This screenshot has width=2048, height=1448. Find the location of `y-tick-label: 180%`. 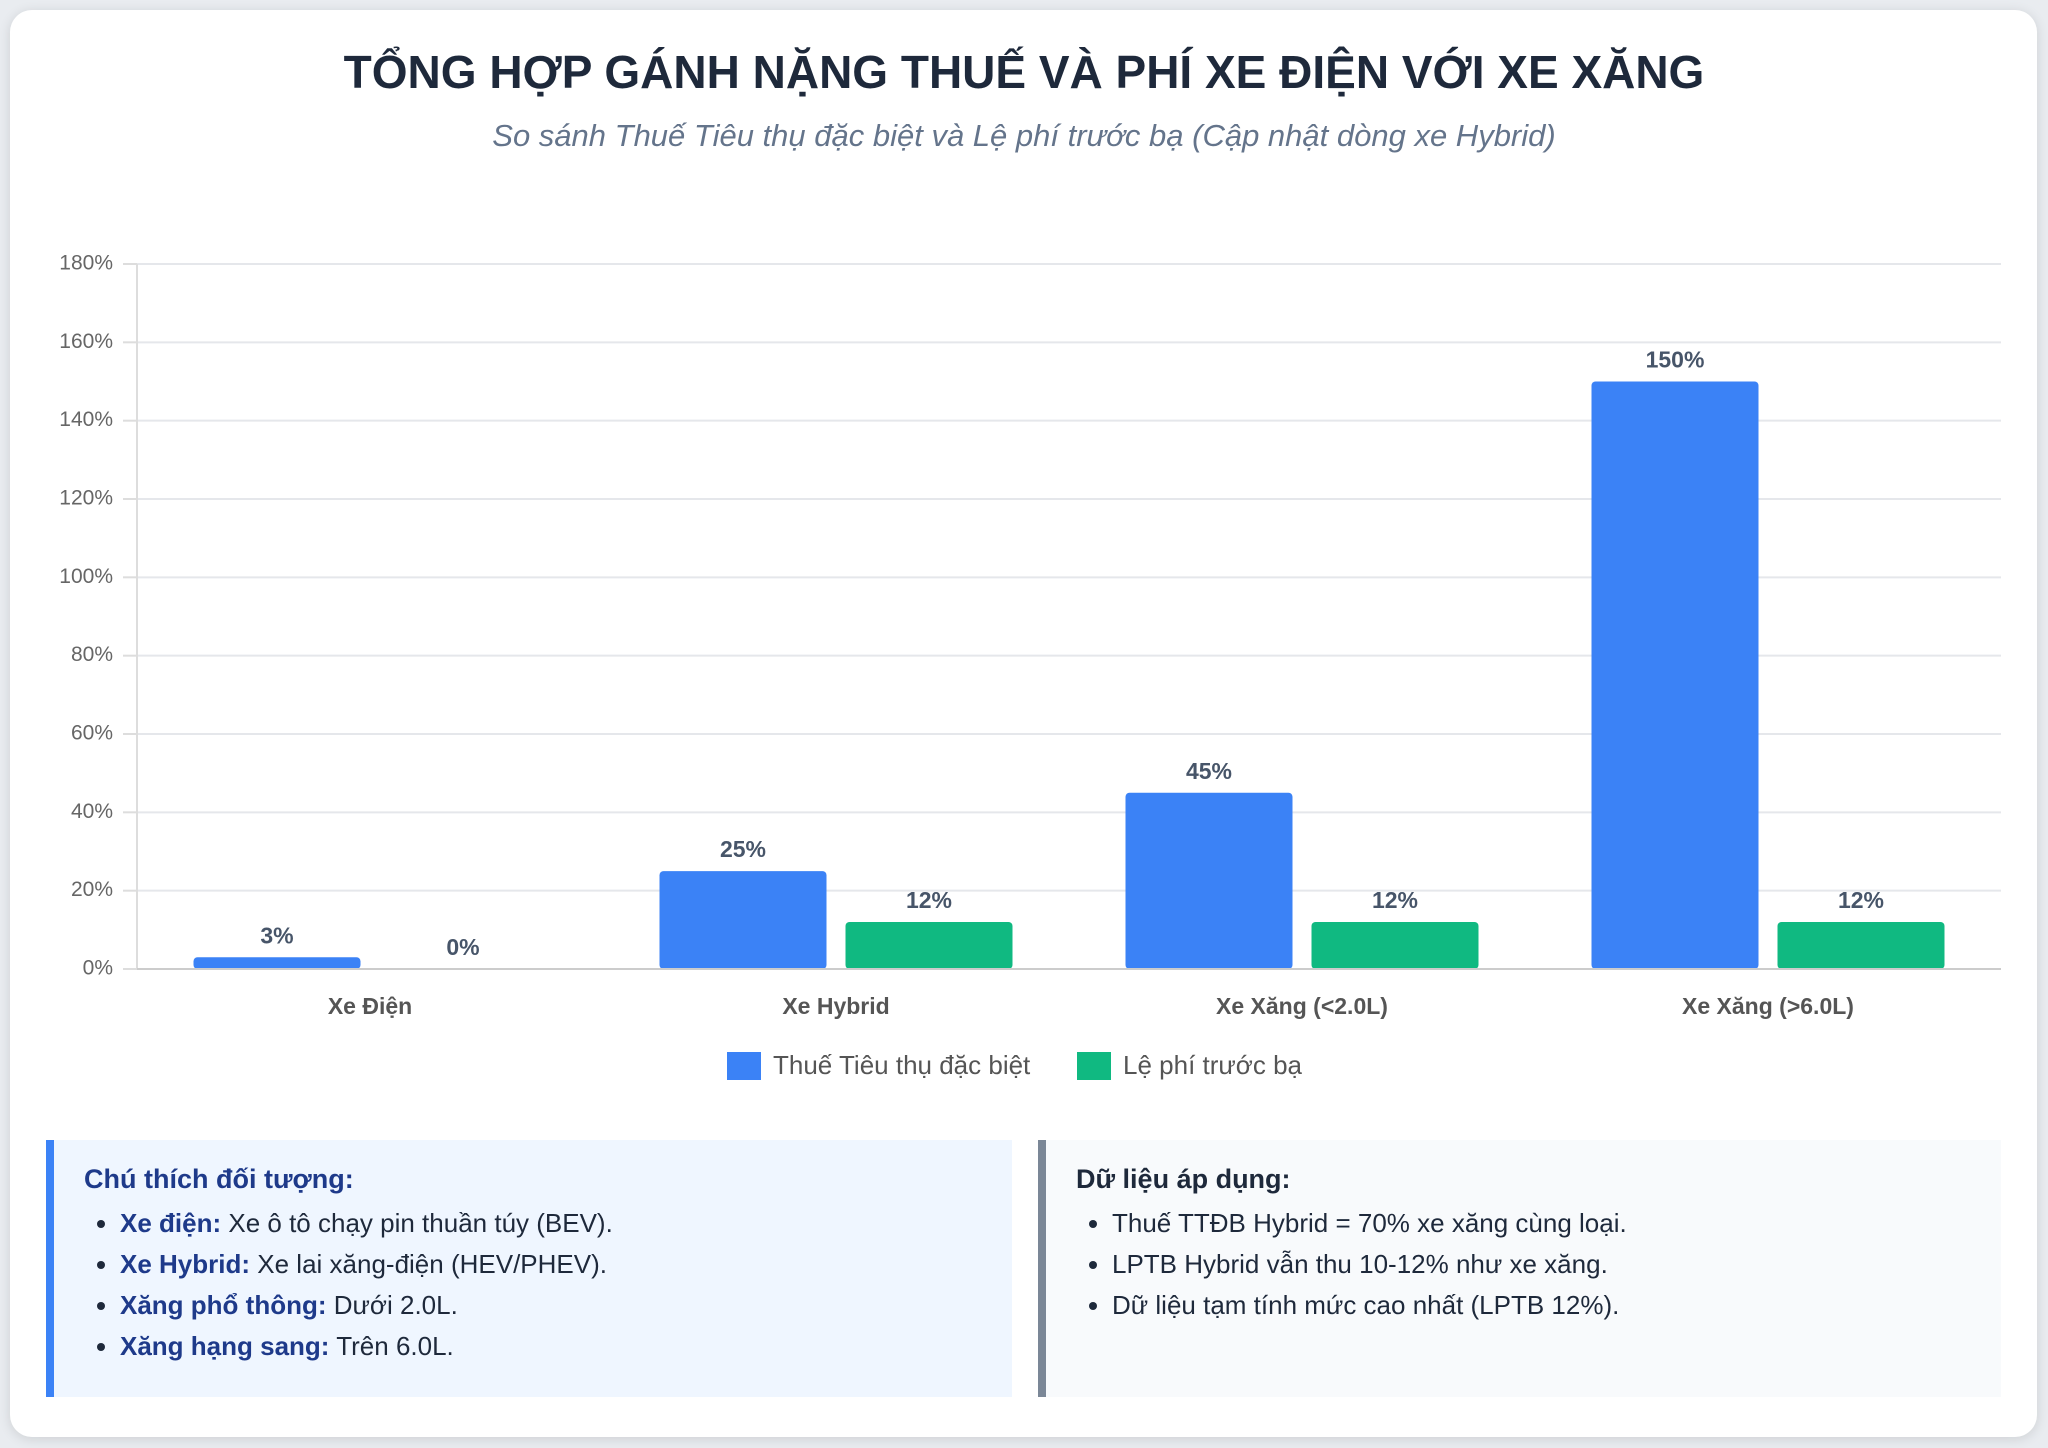

y-tick-label: 180% is located at coordinates (86, 263).